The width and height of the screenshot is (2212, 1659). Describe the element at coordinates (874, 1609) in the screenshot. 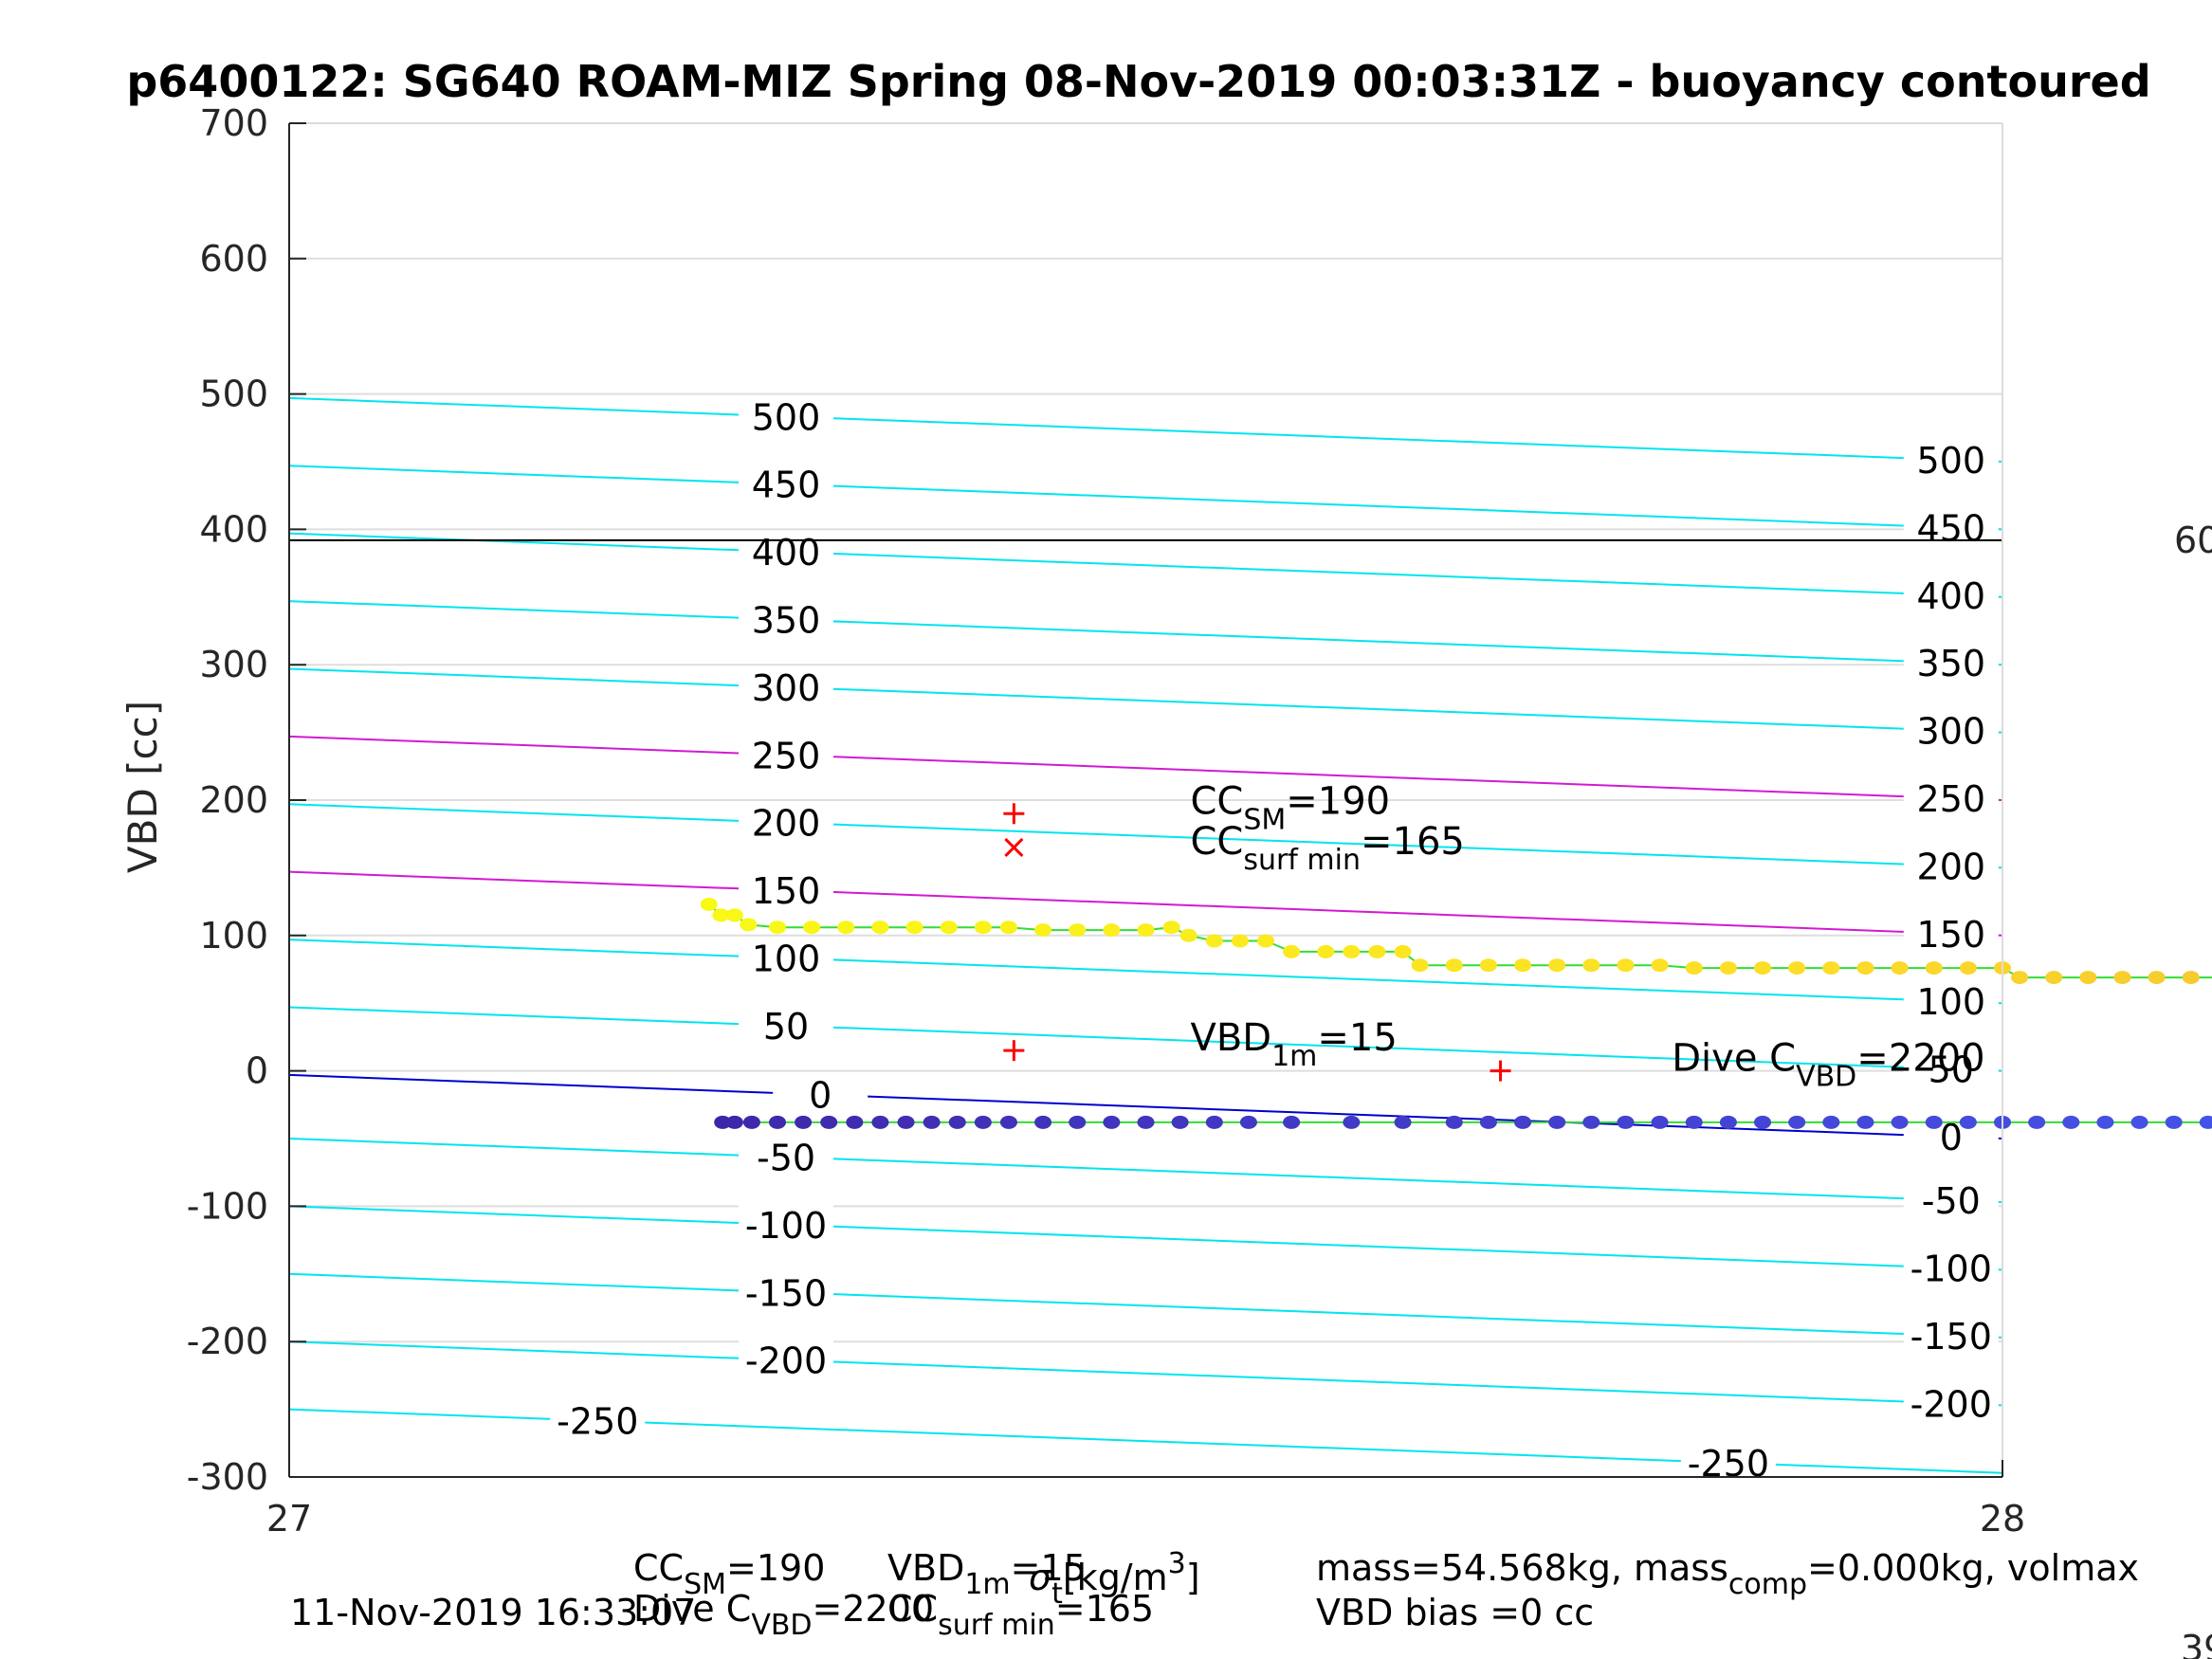

I see `footer-dive-cvbd-value: =2200` at that location.